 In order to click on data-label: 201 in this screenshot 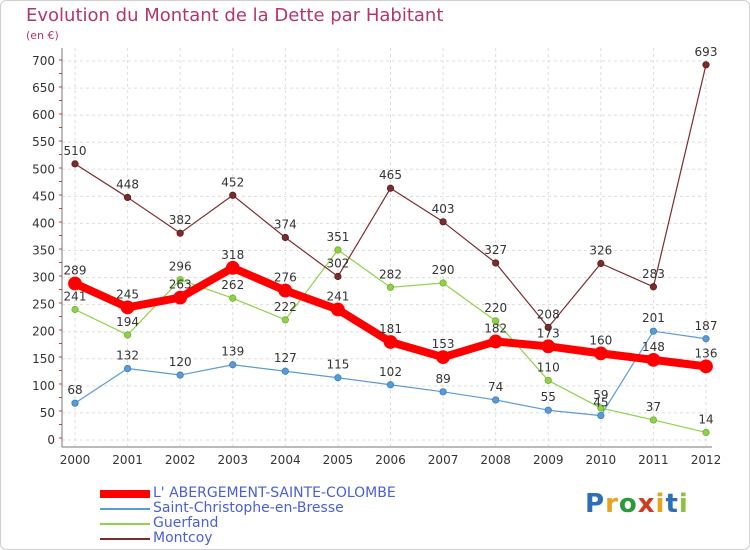, I will do `click(653, 318)`.